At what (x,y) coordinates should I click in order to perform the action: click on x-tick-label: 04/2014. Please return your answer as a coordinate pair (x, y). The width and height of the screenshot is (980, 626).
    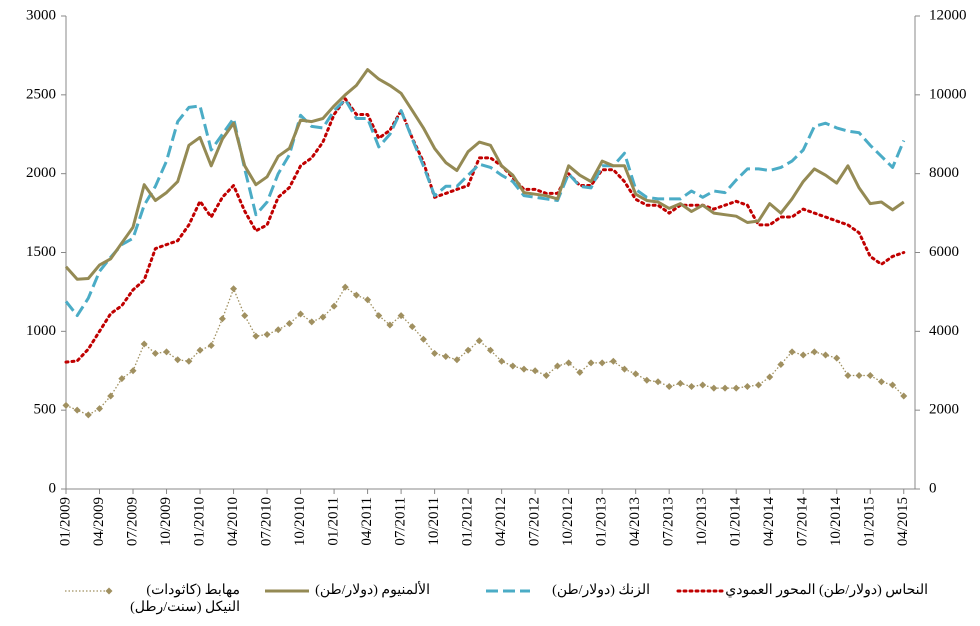
    Looking at the image, I should click on (769, 522).